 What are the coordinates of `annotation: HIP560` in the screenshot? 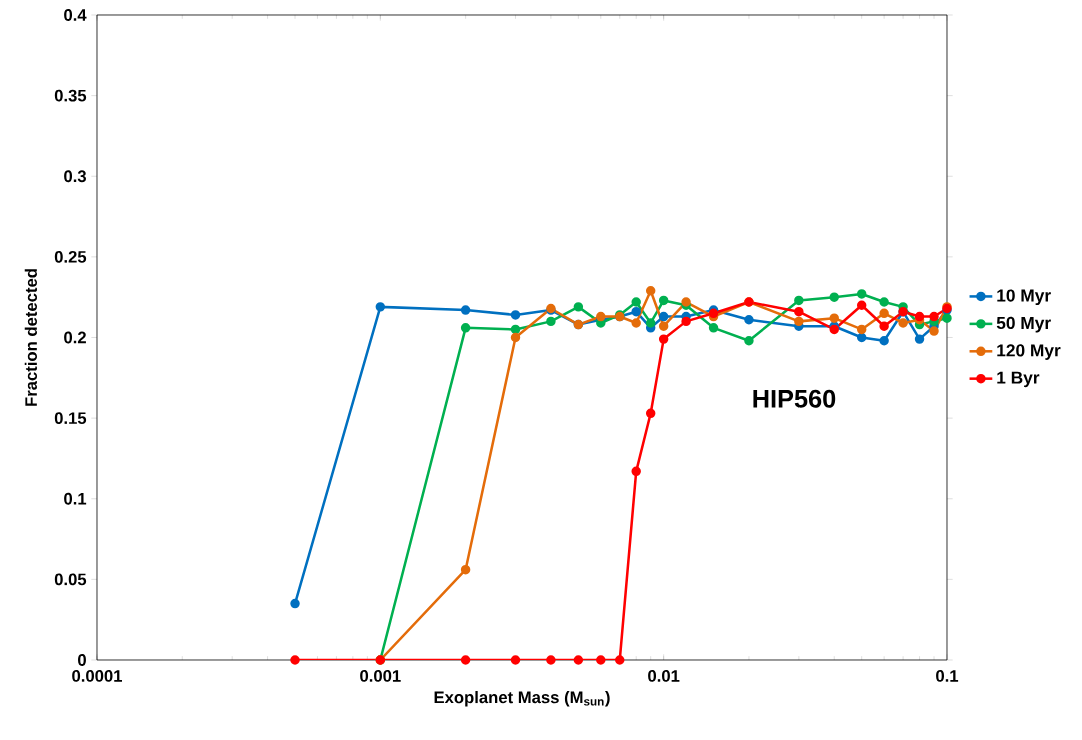 It's located at (794, 398).